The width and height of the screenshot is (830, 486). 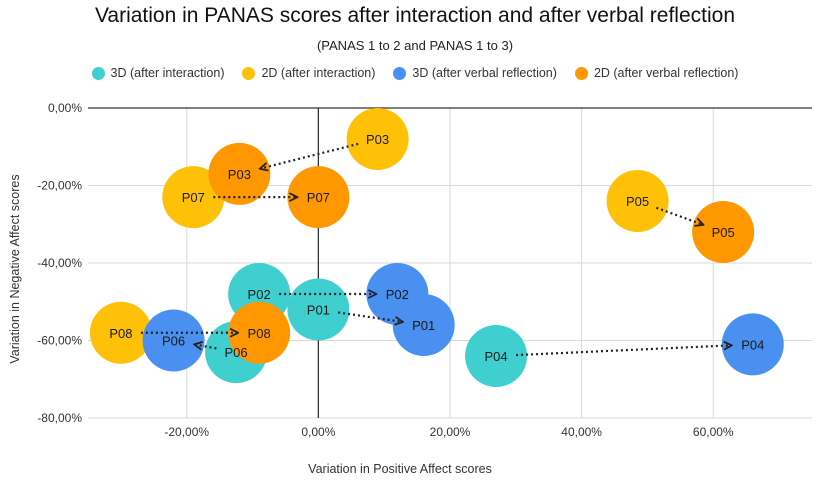 I want to click on legend-swatch-2d-reflection, so click(x=581, y=73).